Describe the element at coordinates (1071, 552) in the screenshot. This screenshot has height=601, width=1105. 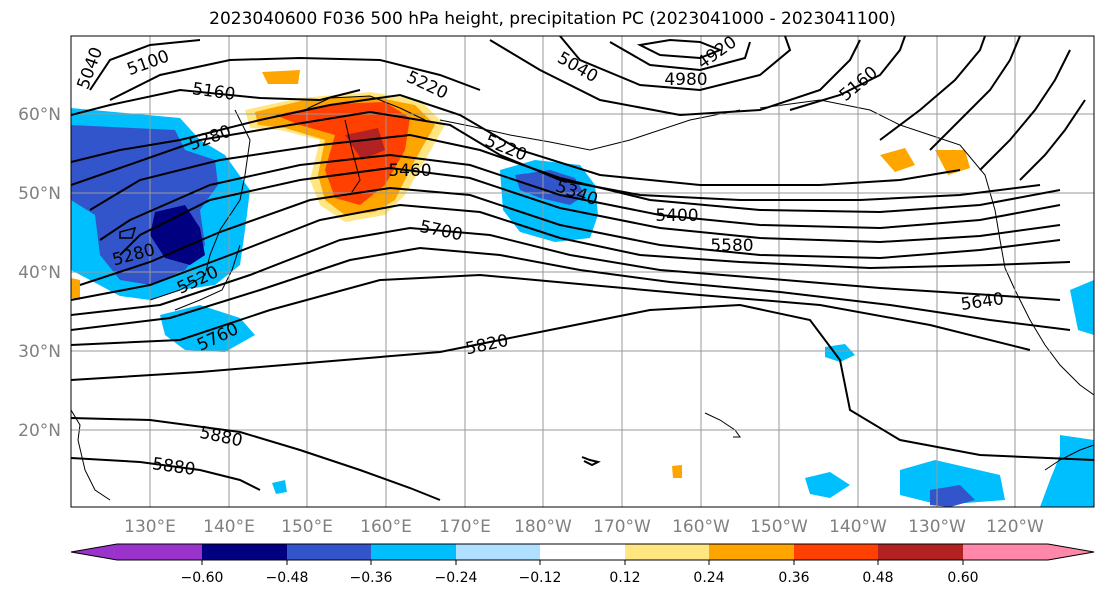
I see `colorbar-extend-high` at that location.